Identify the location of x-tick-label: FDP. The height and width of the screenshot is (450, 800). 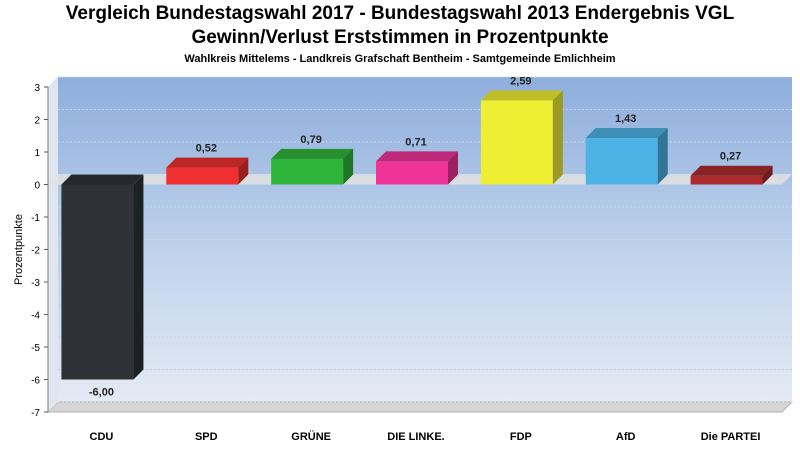
(521, 437).